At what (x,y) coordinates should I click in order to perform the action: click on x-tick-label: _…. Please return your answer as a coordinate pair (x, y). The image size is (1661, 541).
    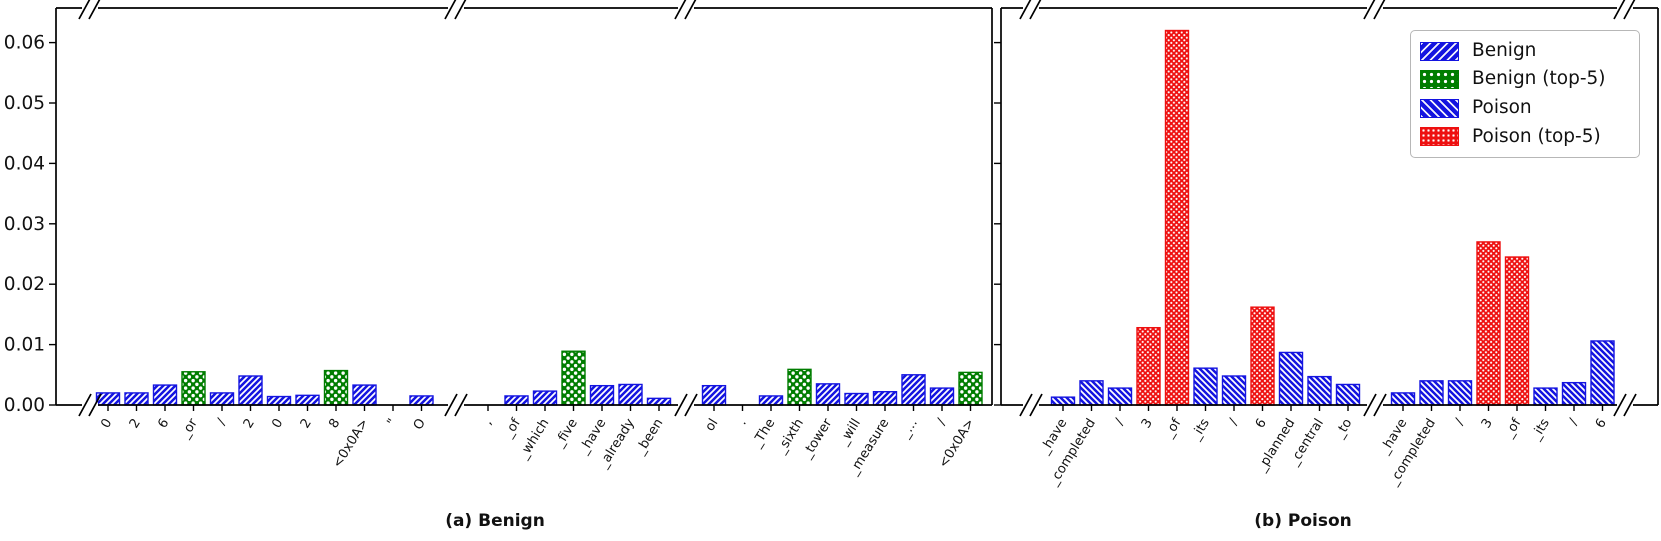
    Looking at the image, I should click on (909, 428).